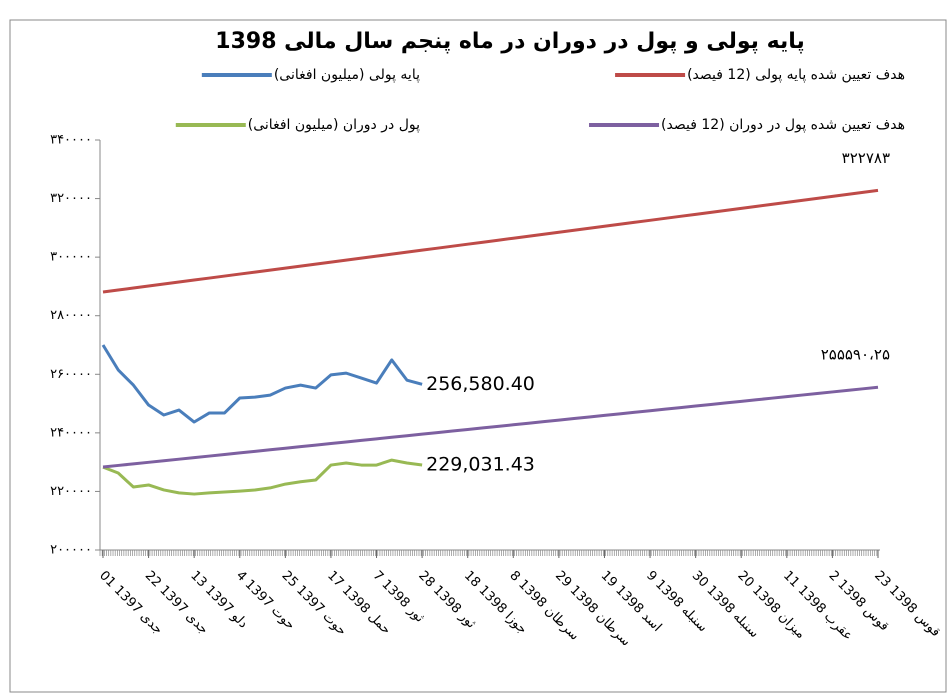 The image size is (950, 698). Describe the element at coordinates (866, 158) in the screenshot. I see `end-label: ۳۲۲۷۸۳` at that location.